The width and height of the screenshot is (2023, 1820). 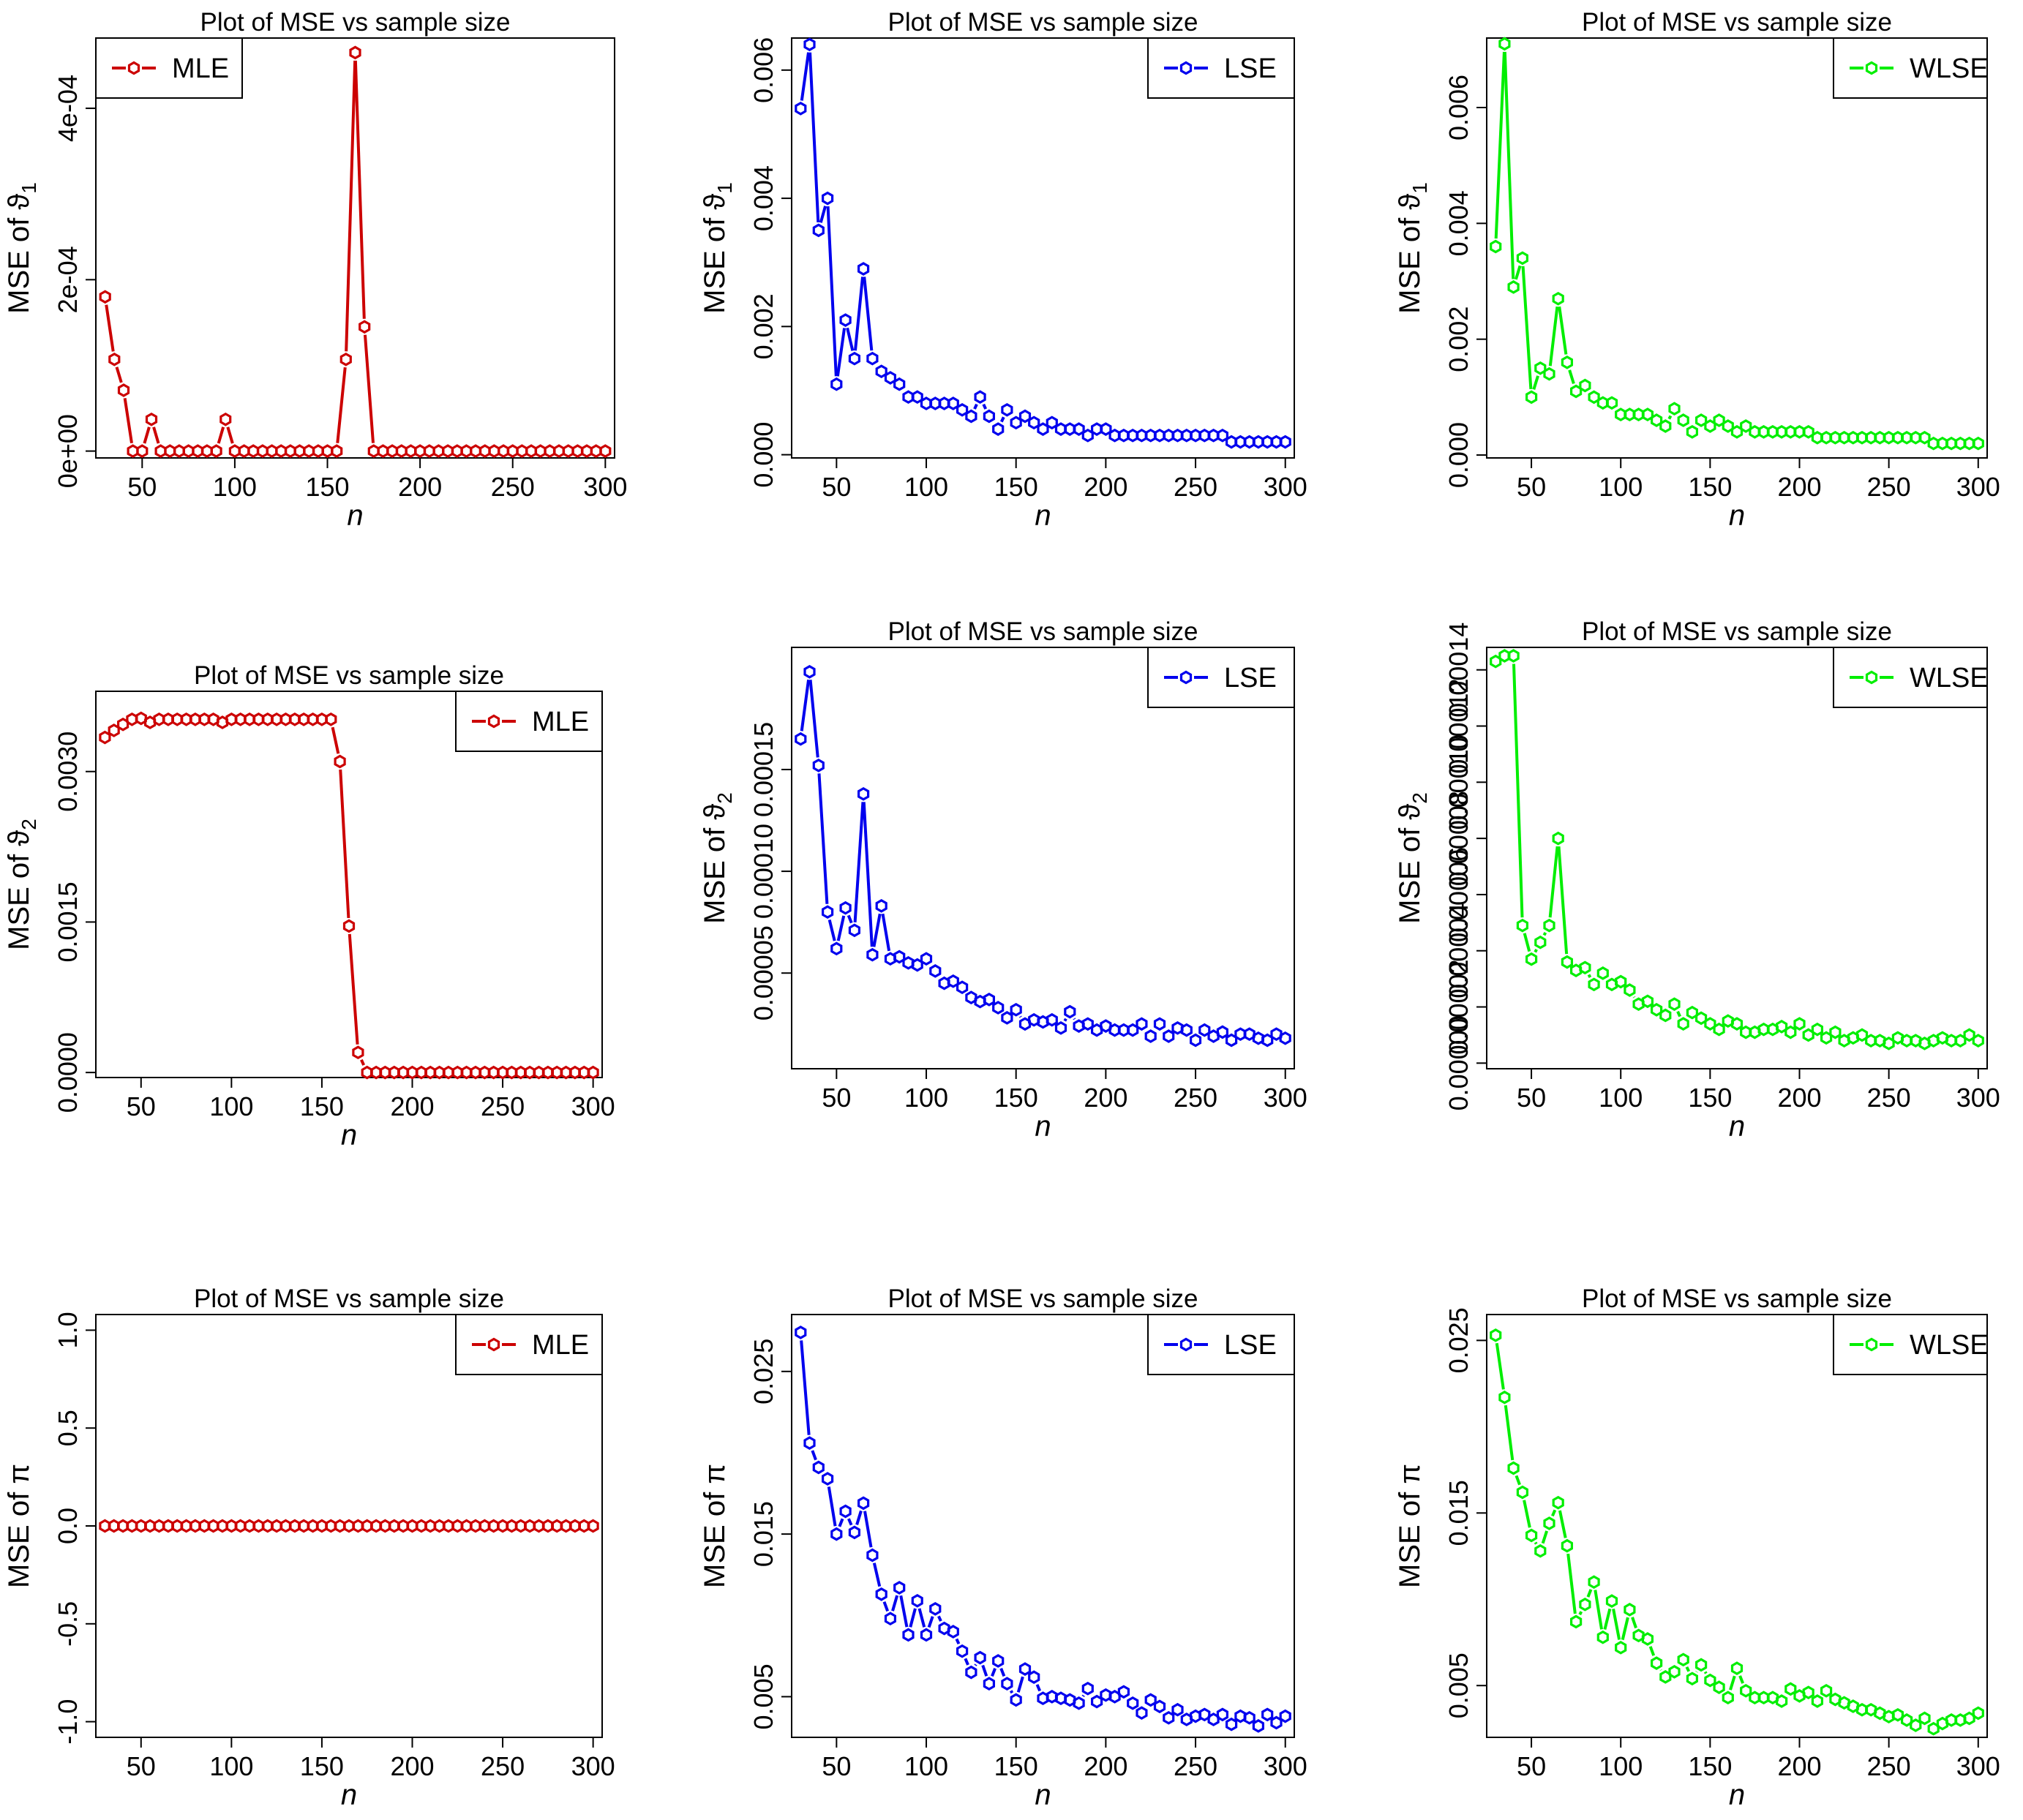 What do you see at coordinates (1410, 1474) in the screenshot?
I see `y-axis-label-symbol: π` at bounding box center [1410, 1474].